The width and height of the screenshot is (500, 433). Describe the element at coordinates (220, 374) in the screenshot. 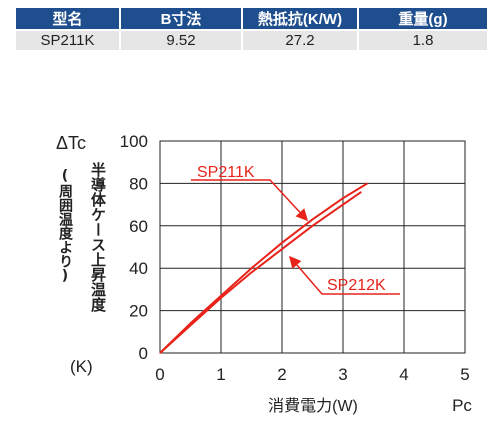

I see `x-tick-label: 1` at that location.